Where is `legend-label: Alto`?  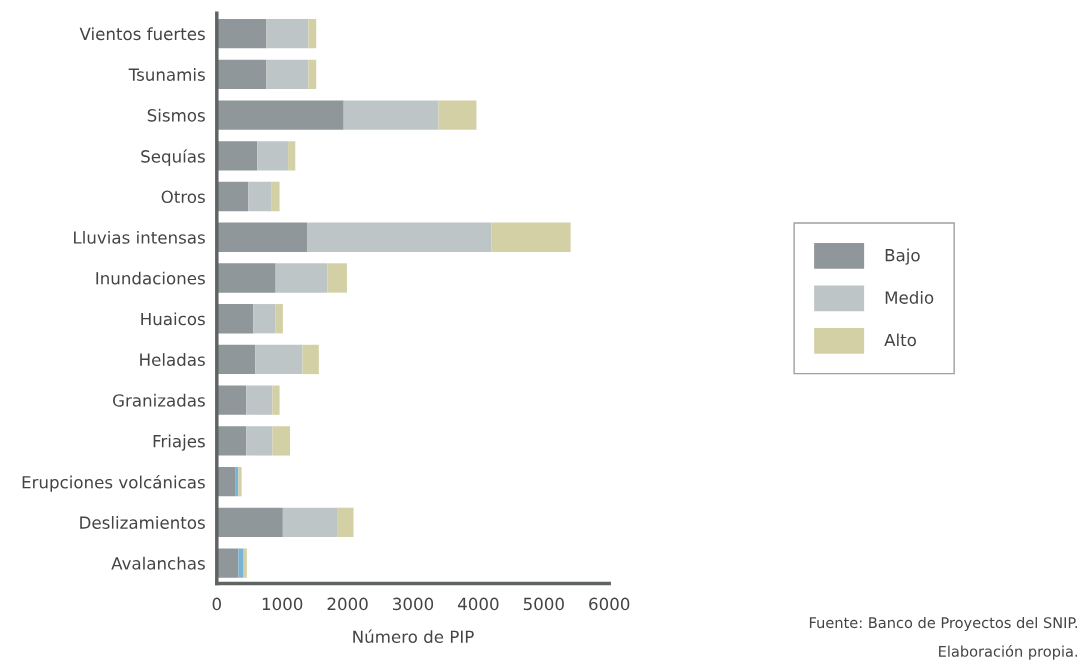 legend-label: Alto is located at coordinates (900, 340).